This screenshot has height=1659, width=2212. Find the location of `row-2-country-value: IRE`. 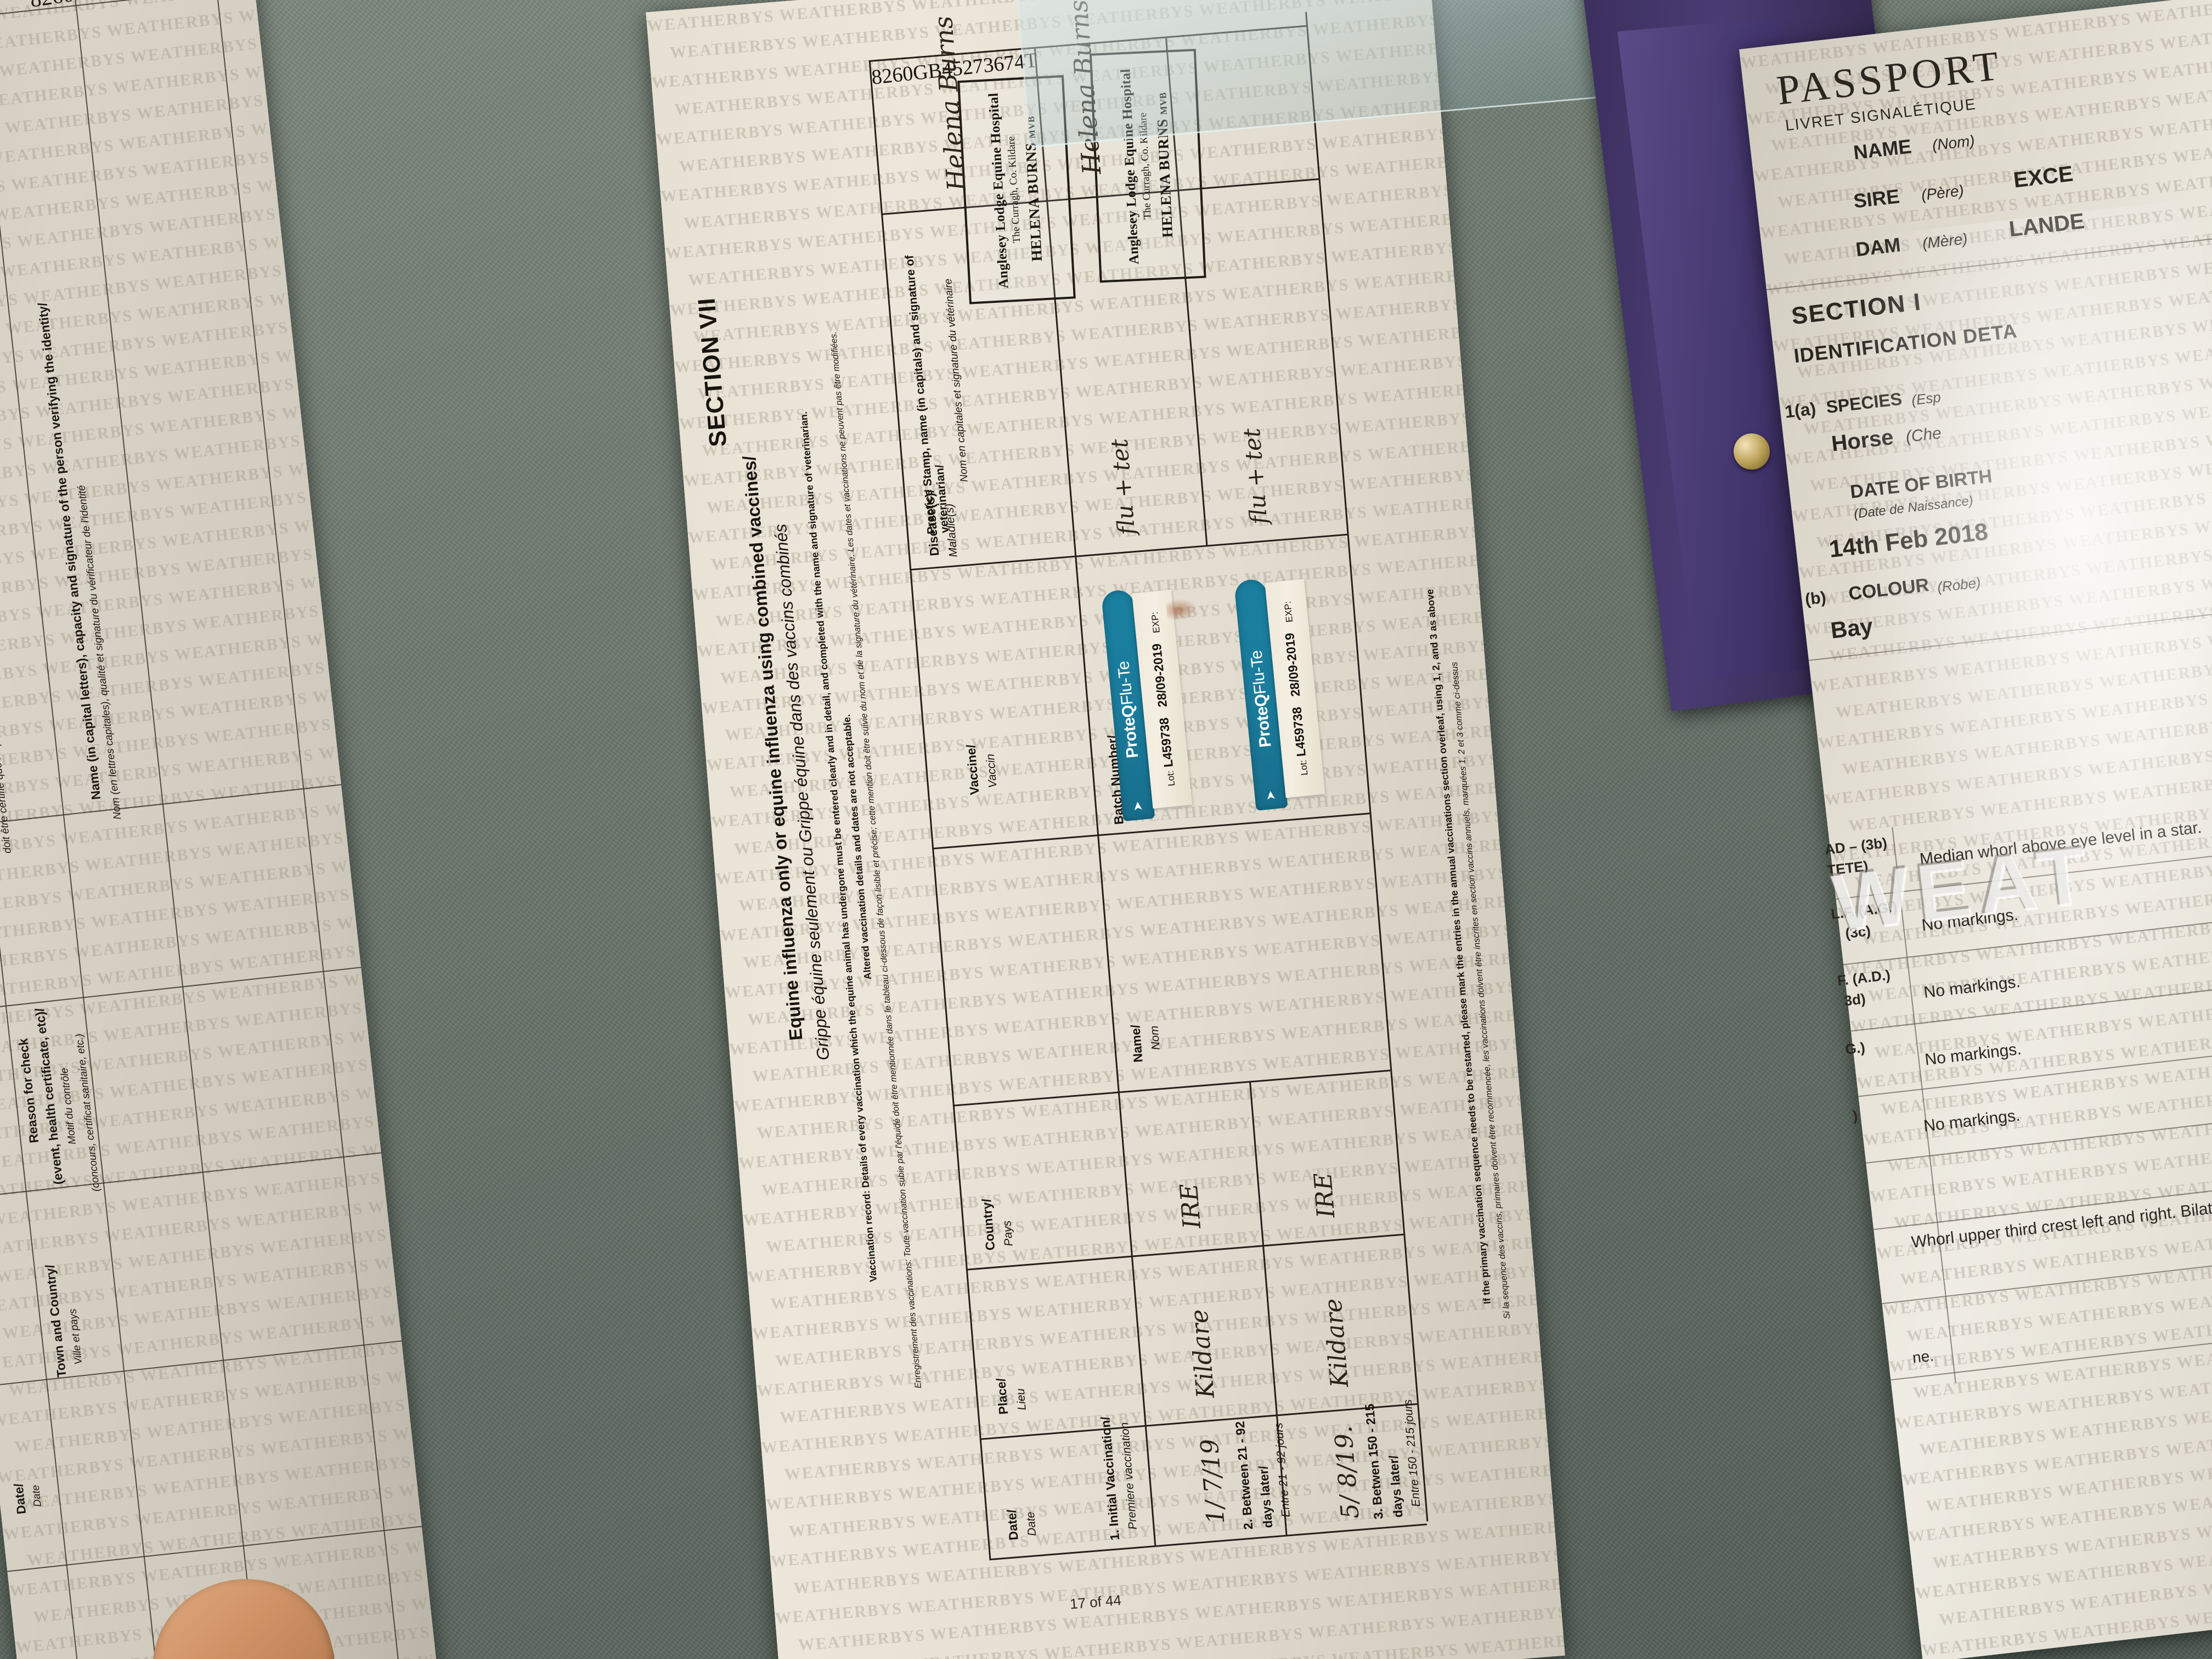

row-2-country-value: IRE is located at coordinates (1324, 1195).